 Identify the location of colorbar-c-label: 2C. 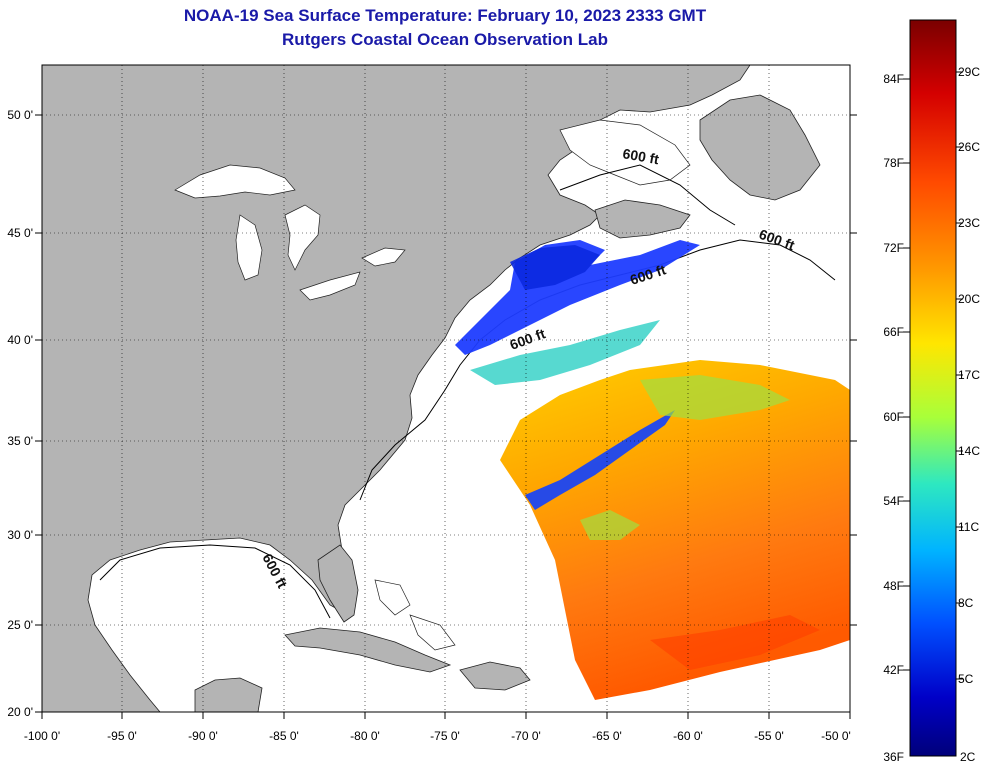
(968, 757).